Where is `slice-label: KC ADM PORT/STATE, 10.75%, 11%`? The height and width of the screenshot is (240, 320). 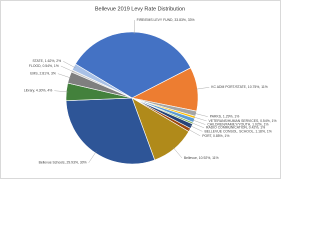
slice-label: KC ADM PORT/STATE, 10.75%, 11% is located at coordinates (239, 87).